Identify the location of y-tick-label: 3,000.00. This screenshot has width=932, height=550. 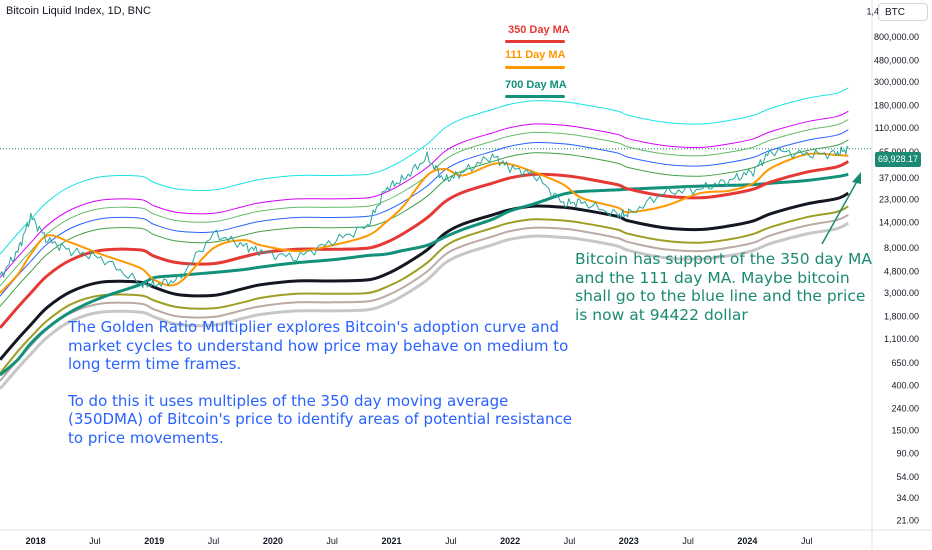
(901, 293).